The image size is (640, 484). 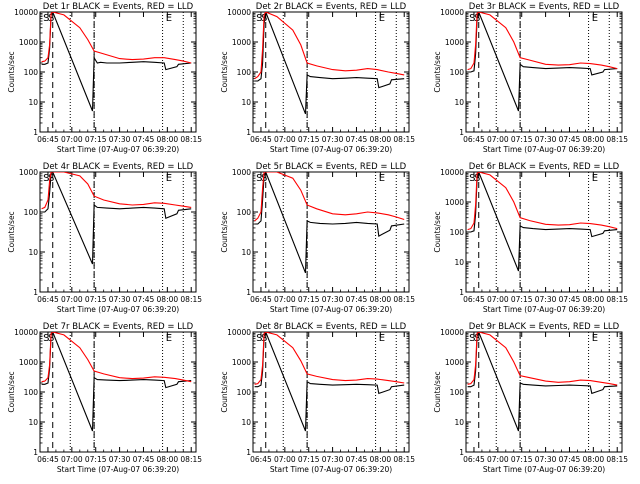 What do you see at coordinates (46, 338) in the screenshot?
I see `start-marker-label: S` at bounding box center [46, 338].